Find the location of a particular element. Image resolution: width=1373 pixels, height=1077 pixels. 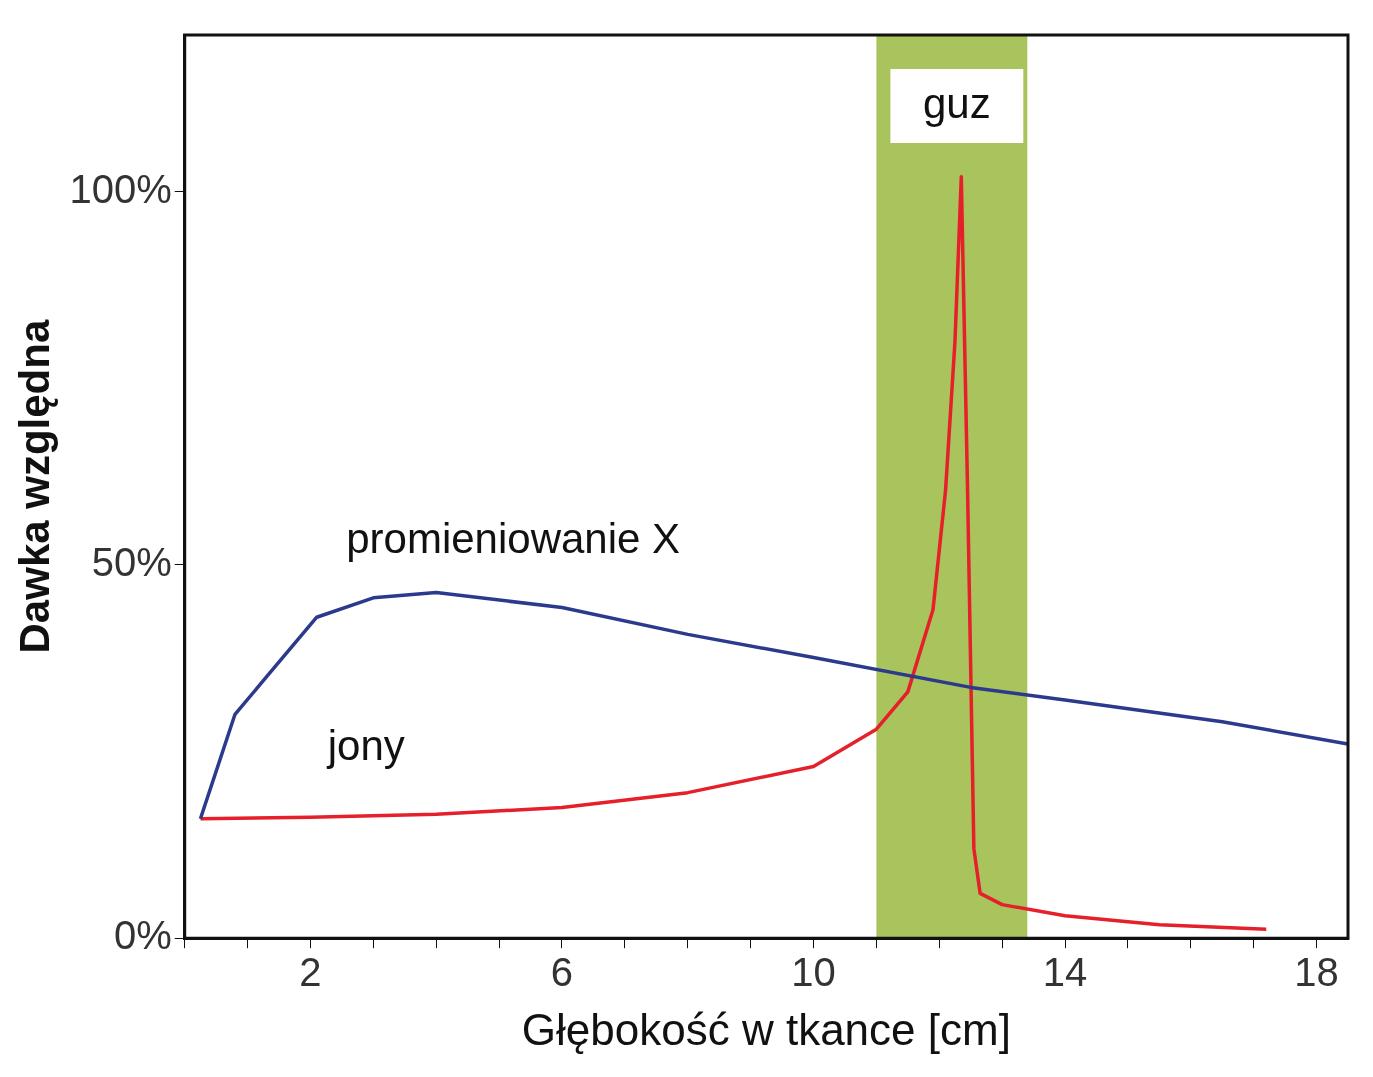

x-tick-label: 10 is located at coordinates (813, 972).